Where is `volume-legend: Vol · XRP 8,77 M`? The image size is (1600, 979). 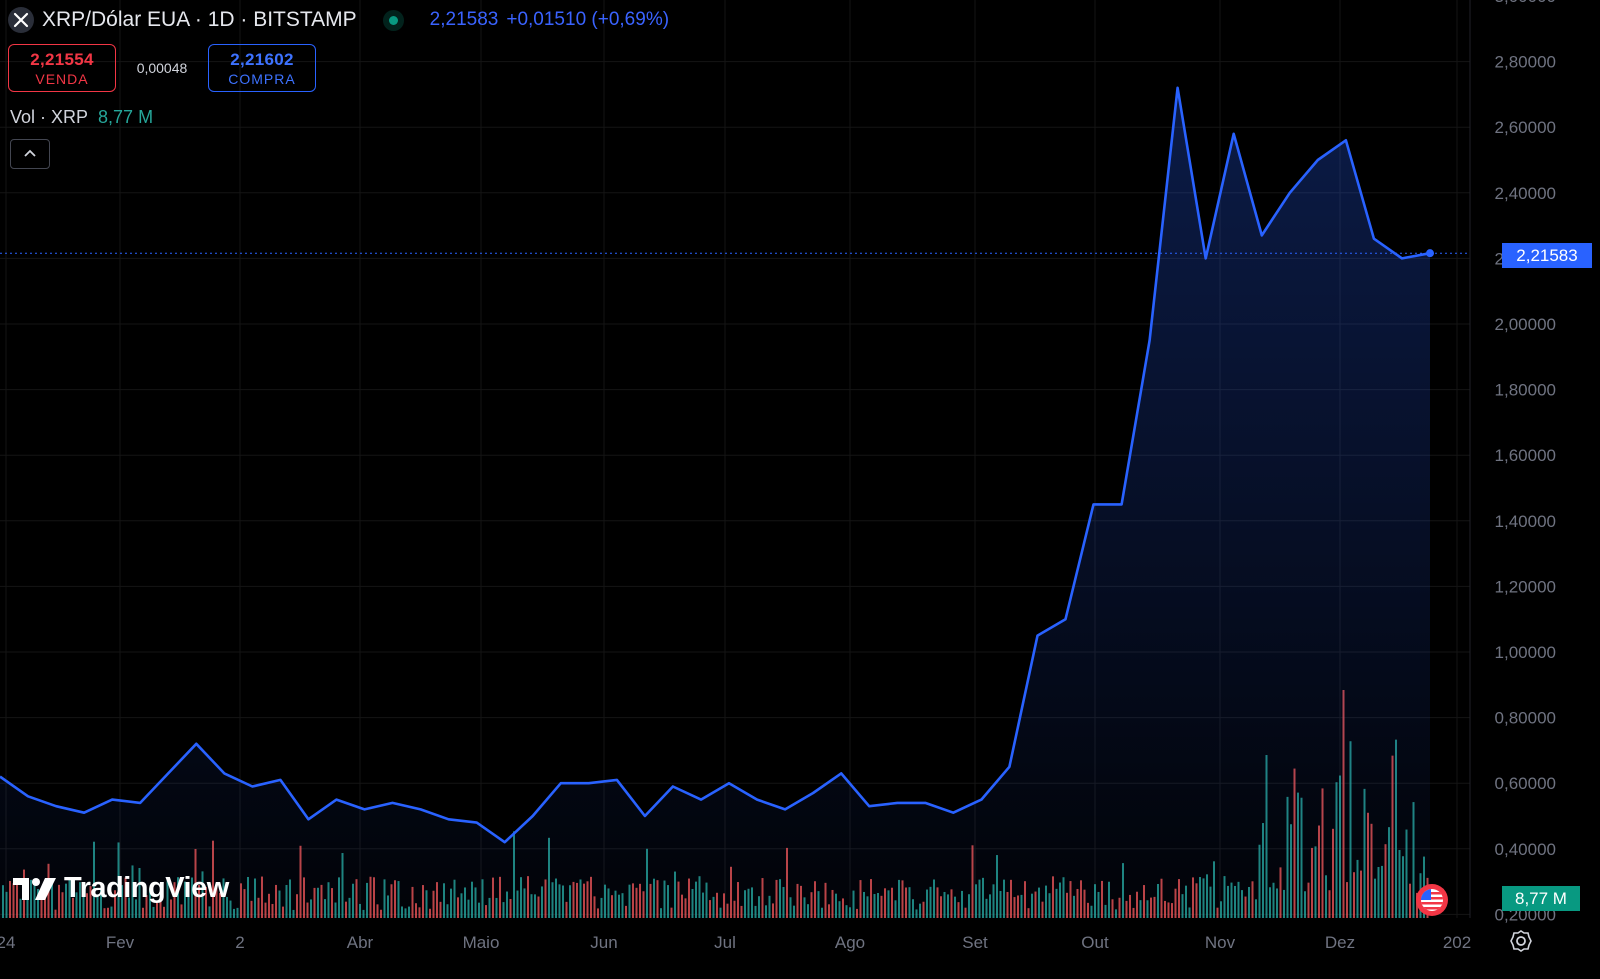 volume-legend: Vol · XRP 8,77 M is located at coordinates (81, 117).